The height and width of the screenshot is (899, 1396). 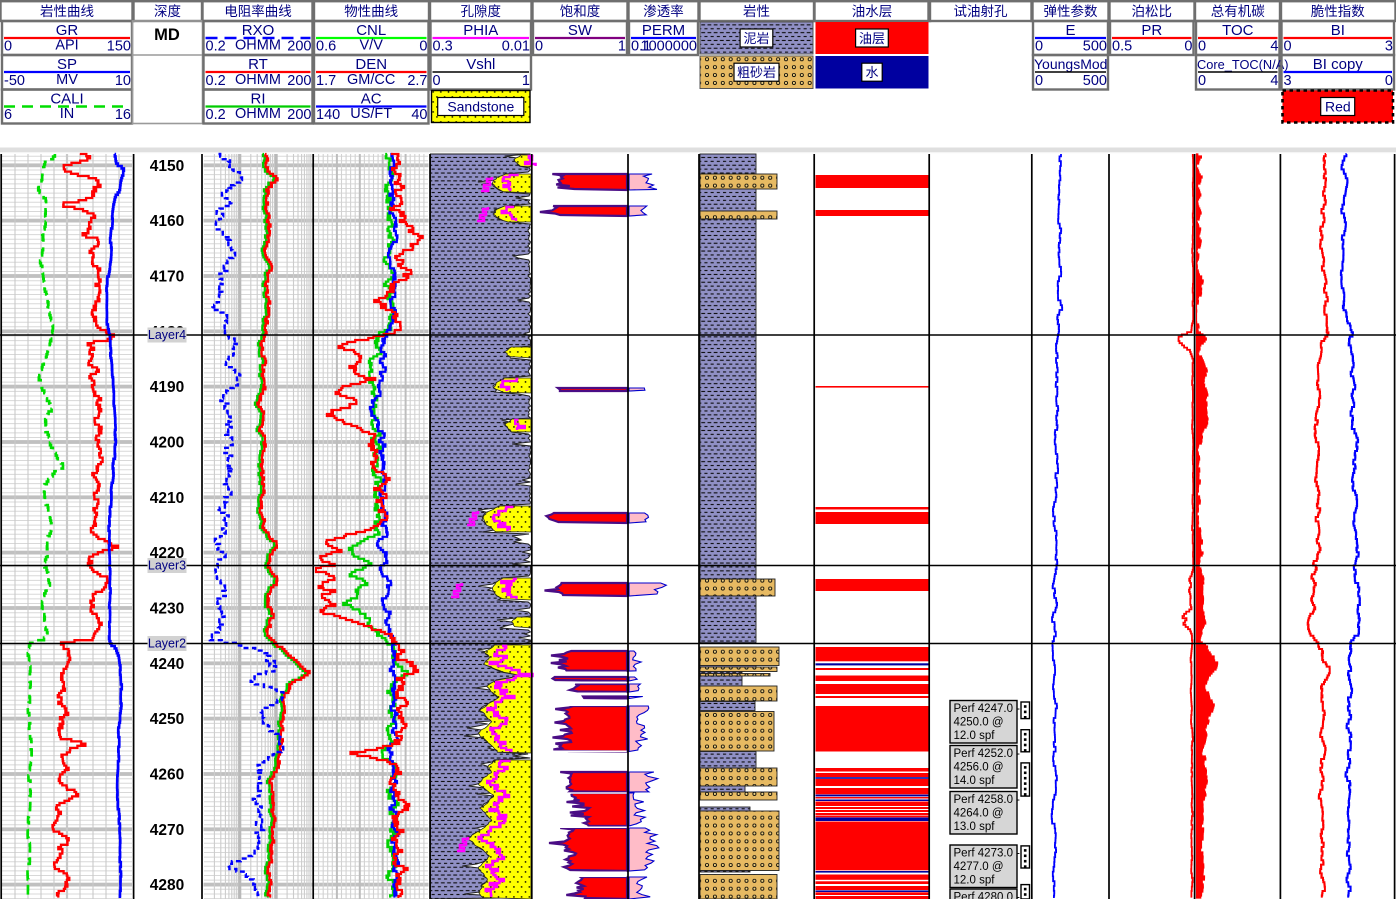 What do you see at coordinates (167, 335) in the screenshot?
I see `svg-text: Layer4` at bounding box center [167, 335].